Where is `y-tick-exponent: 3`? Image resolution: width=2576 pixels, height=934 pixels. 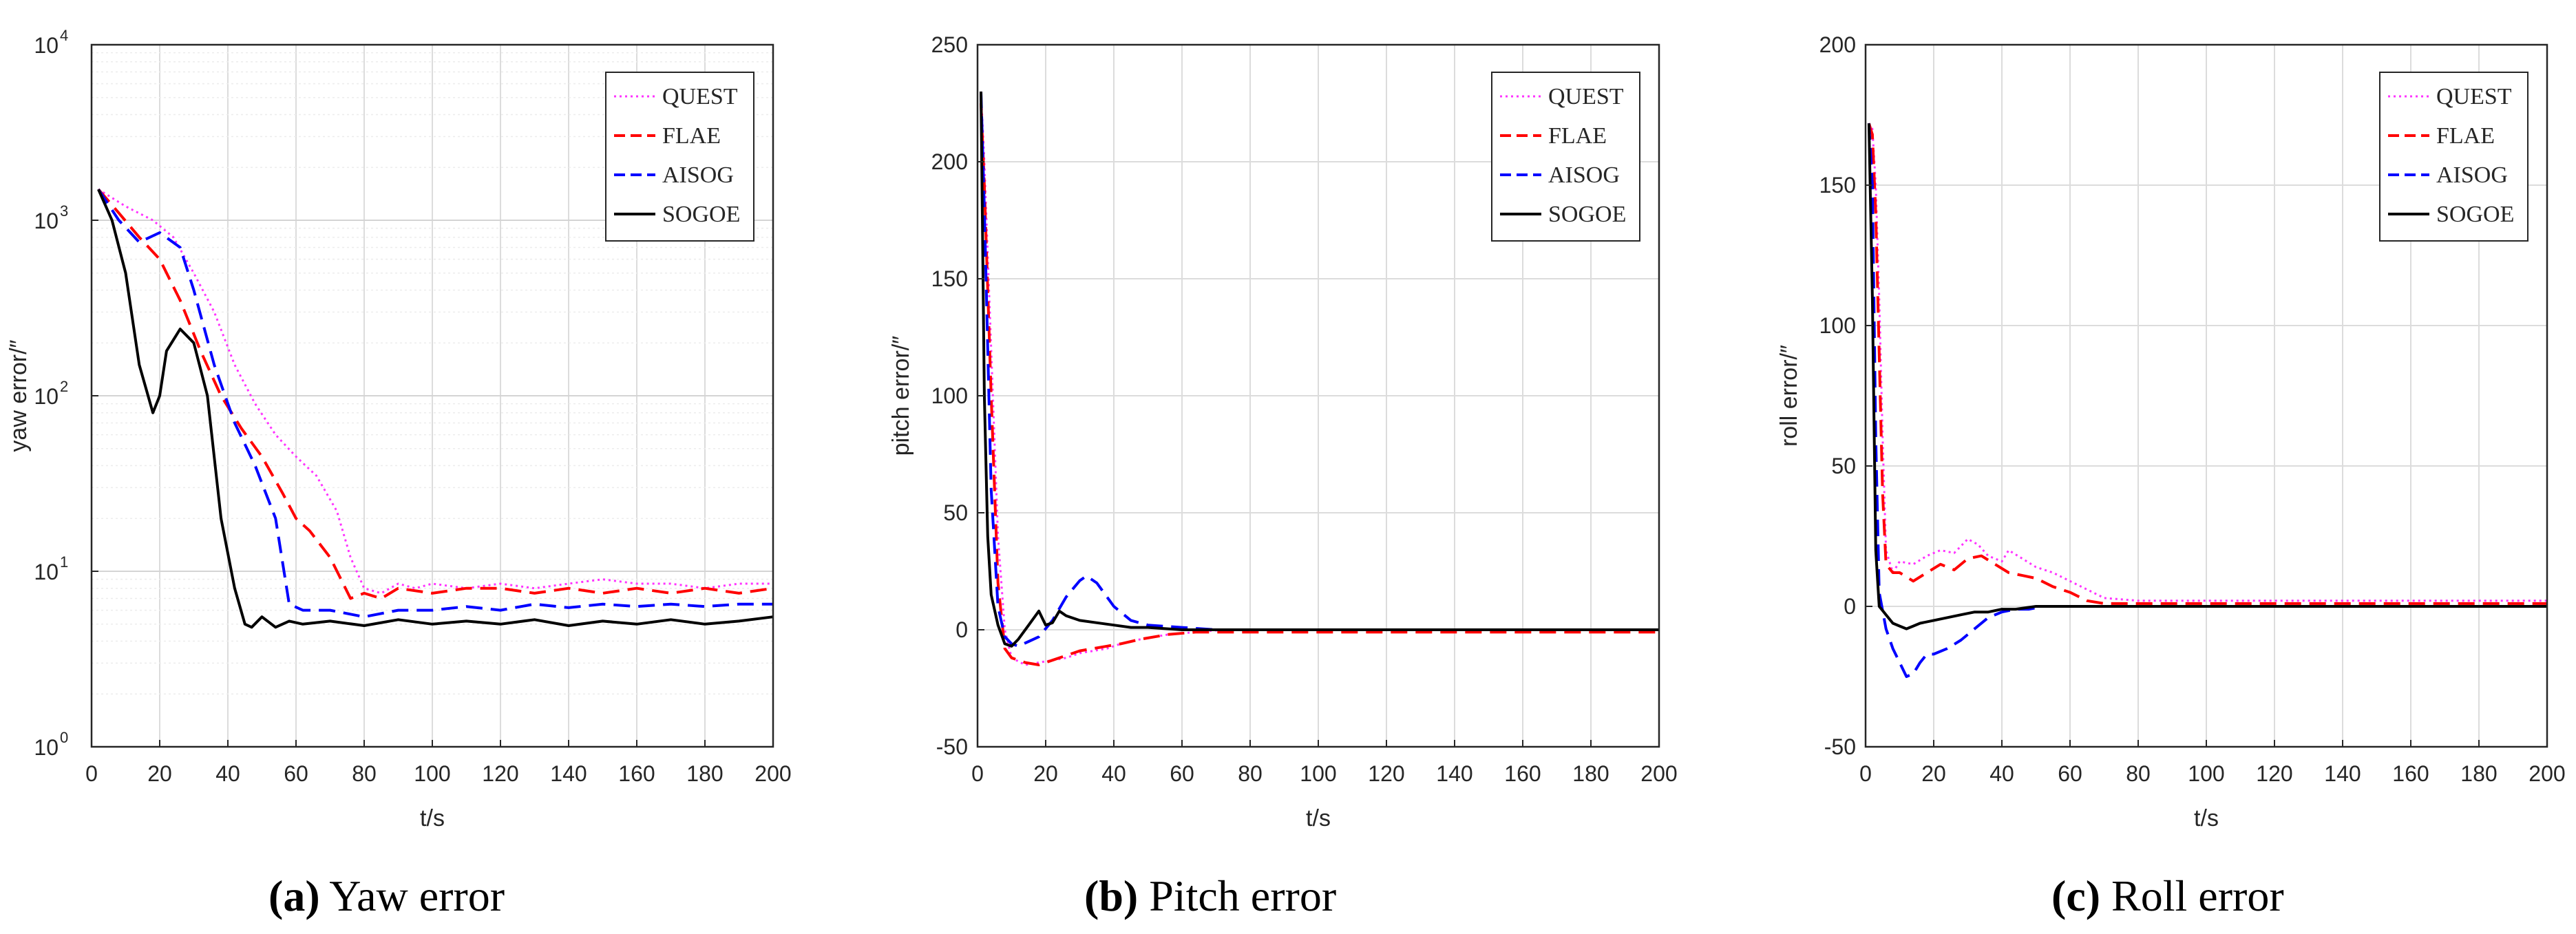 y-tick-exponent: 3 is located at coordinates (64, 211).